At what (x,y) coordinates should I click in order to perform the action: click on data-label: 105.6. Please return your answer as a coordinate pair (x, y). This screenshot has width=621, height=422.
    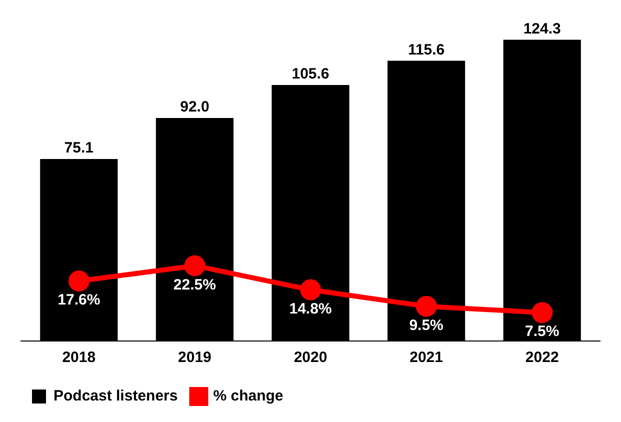
    Looking at the image, I should click on (311, 74).